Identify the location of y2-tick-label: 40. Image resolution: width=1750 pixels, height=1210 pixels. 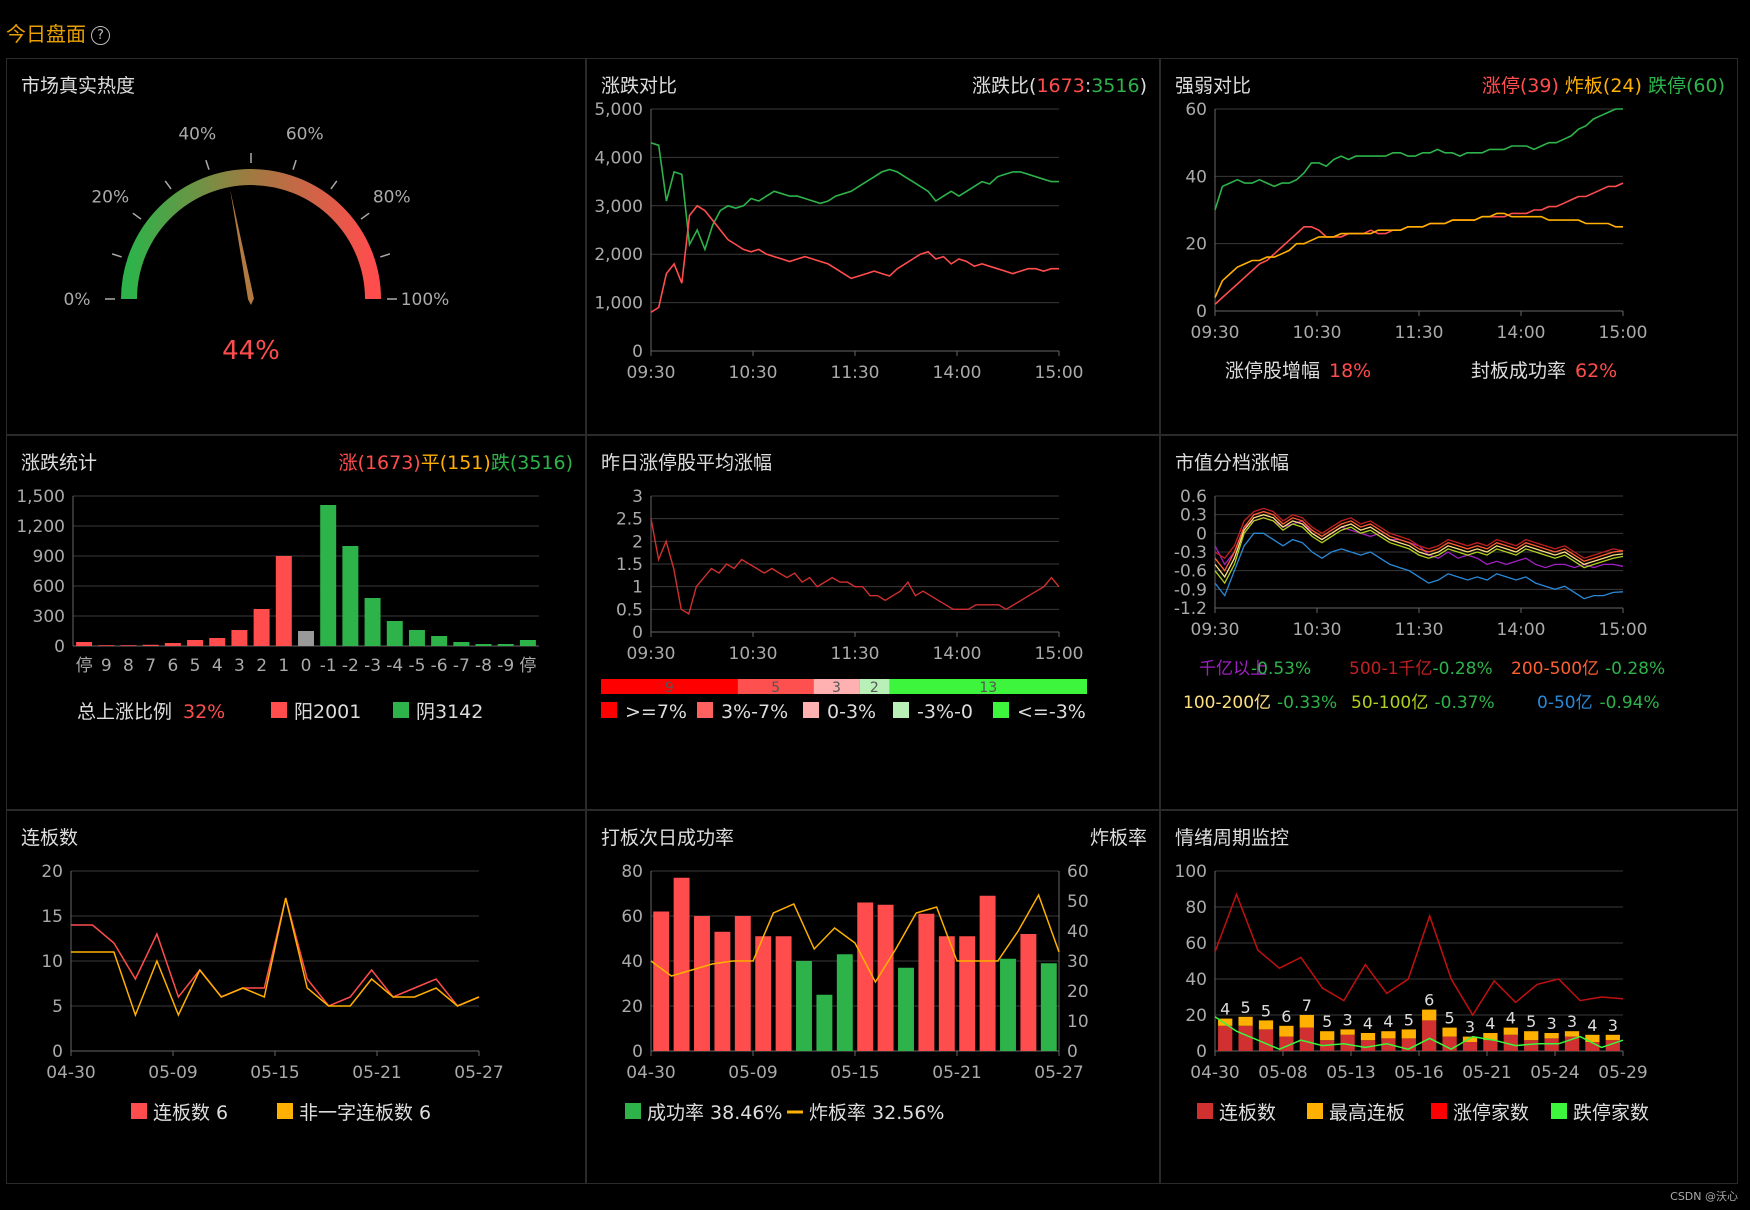
(1078, 932).